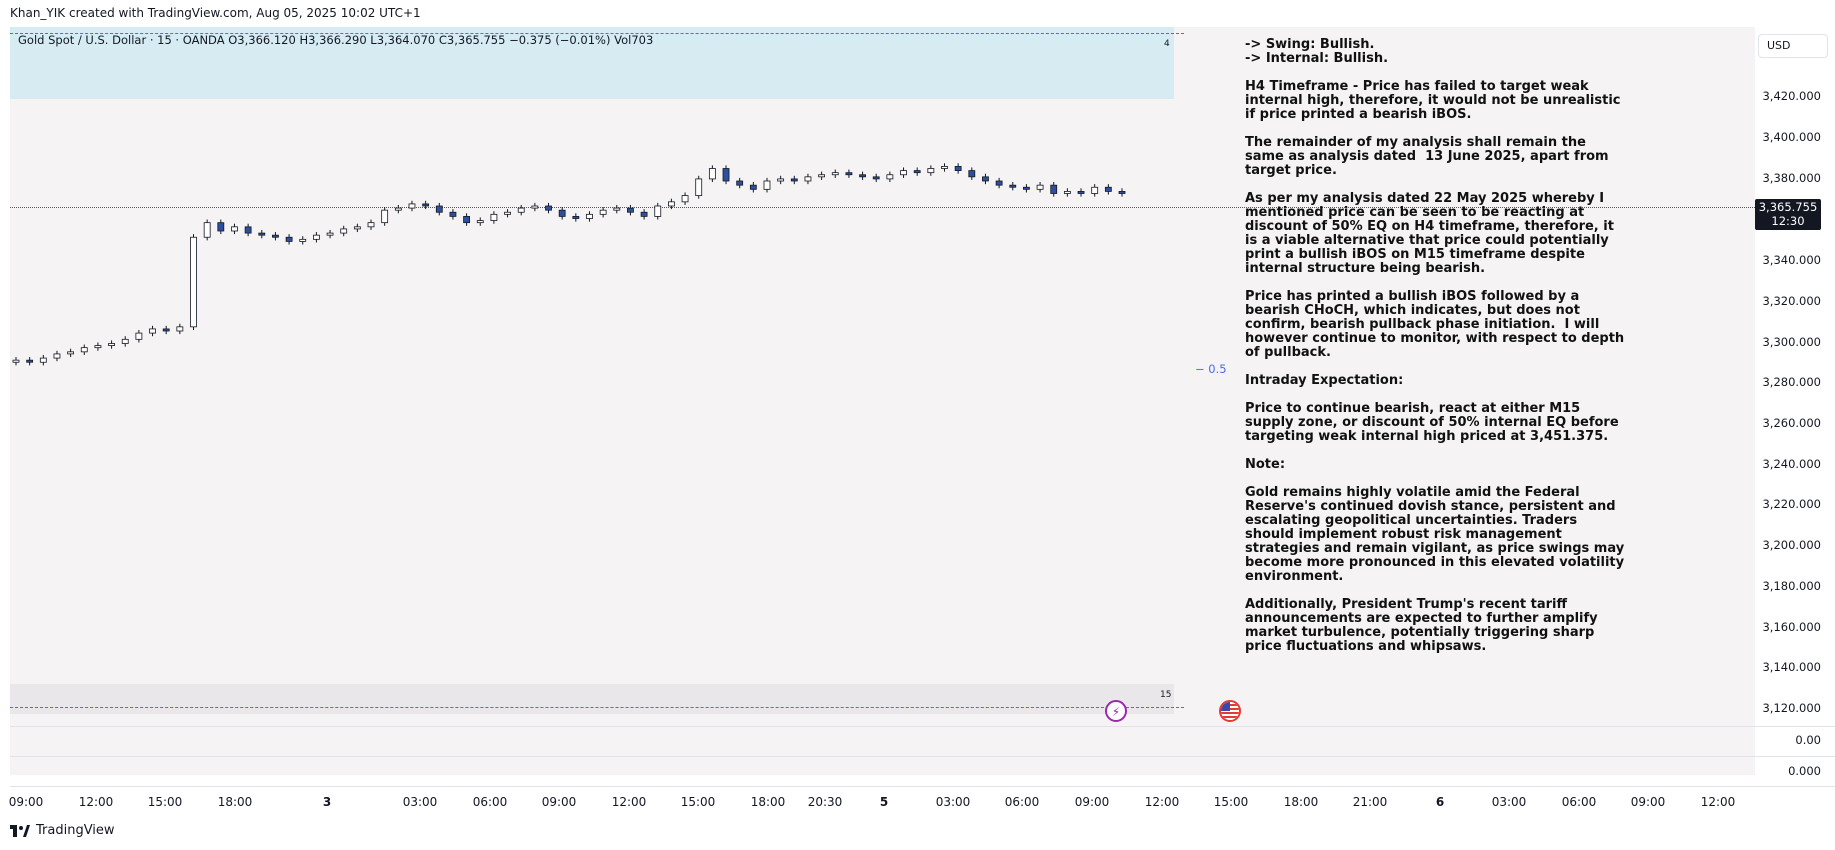  I want to click on panel2-value: 0.000, so click(1804, 771).